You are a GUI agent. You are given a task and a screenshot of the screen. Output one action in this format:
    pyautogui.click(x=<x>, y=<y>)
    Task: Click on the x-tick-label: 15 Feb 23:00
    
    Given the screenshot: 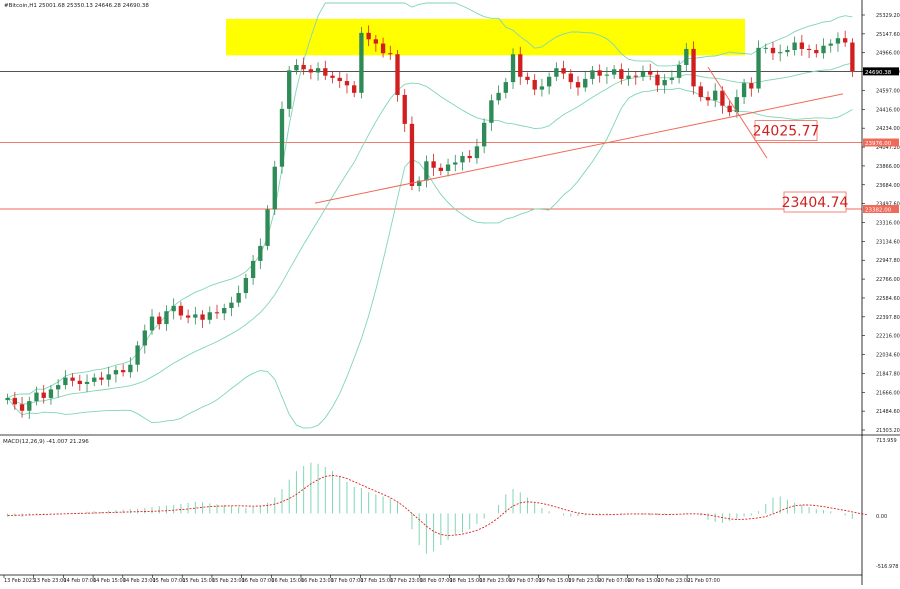 What is the action you would take?
    pyautogui.click(x=228, y=581)
    